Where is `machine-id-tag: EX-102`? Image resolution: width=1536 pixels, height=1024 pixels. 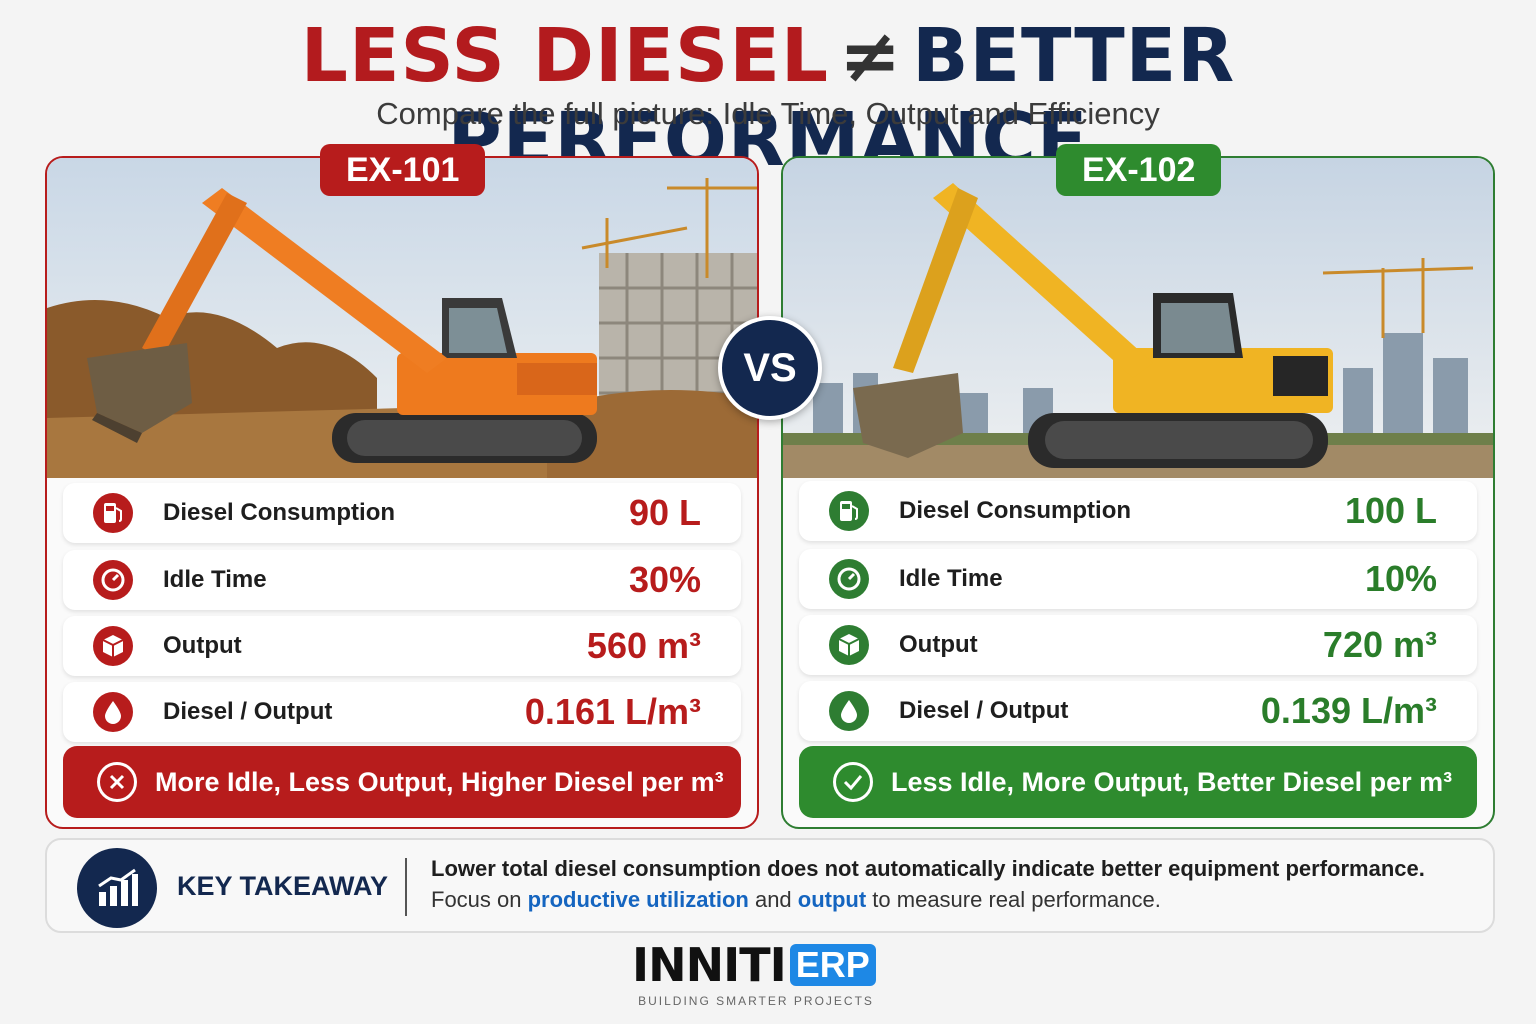
machine-id-tag: EX-102 is located at coordinates (1139, 170).